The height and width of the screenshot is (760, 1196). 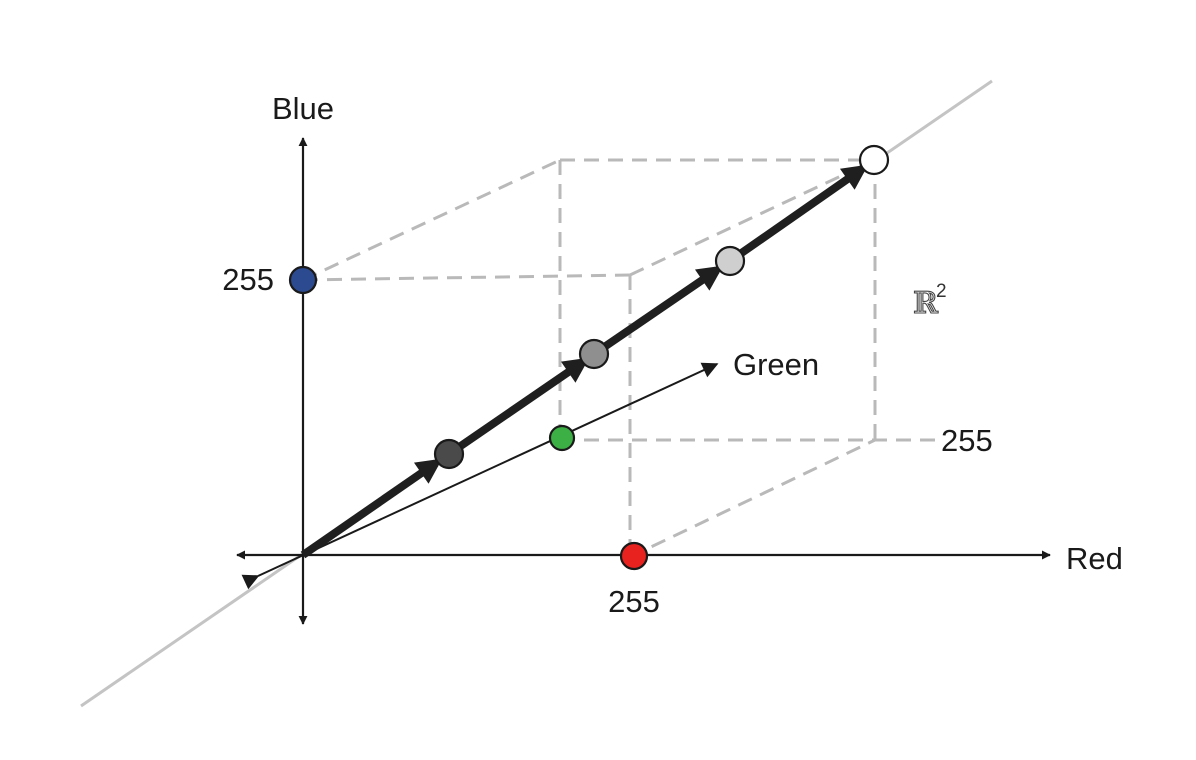 I want to click on light-gray-point, so click(x=730, y=261).